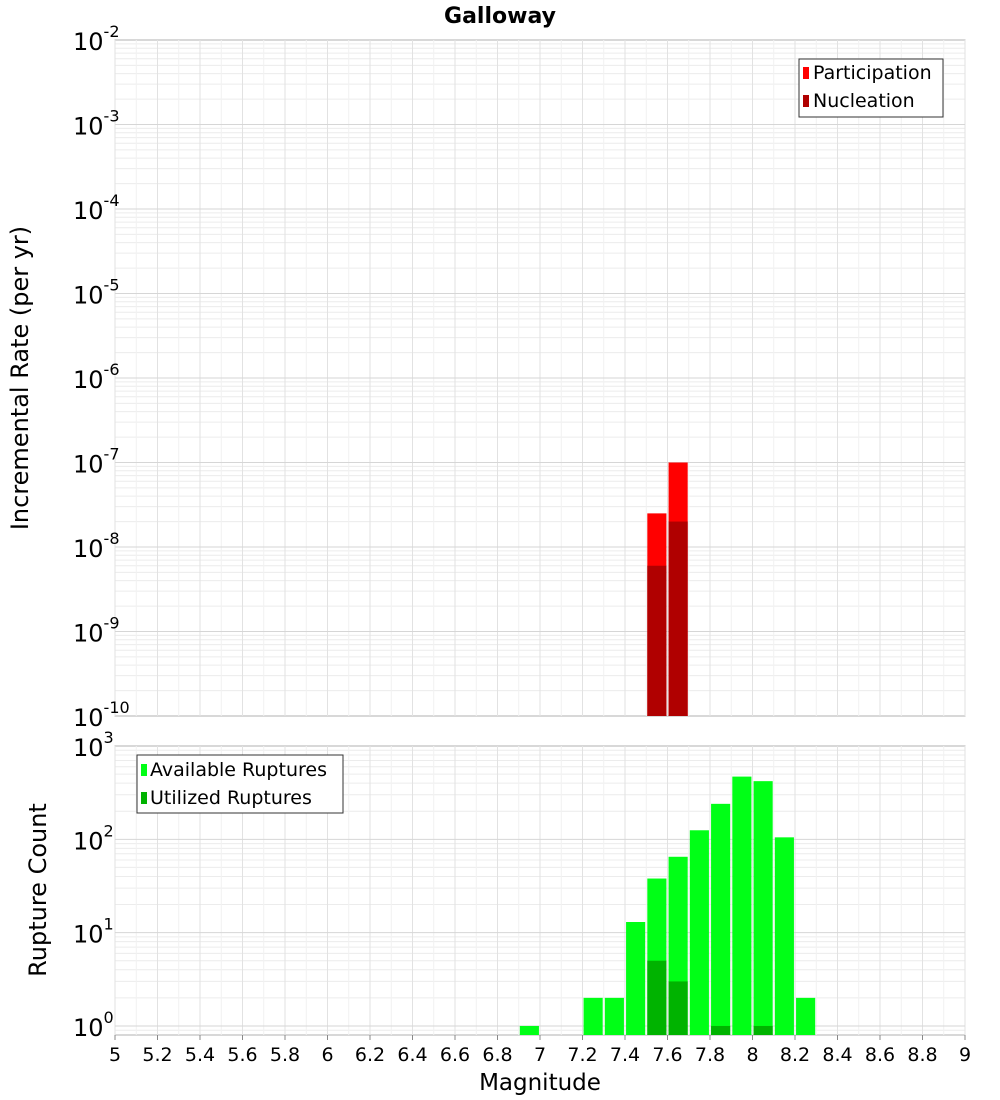  What do you see at coordinates (93, 1025) in the screenshot?
I see `bottom-y-tick-label: 10⁰` at bounding box center [93, 1025].